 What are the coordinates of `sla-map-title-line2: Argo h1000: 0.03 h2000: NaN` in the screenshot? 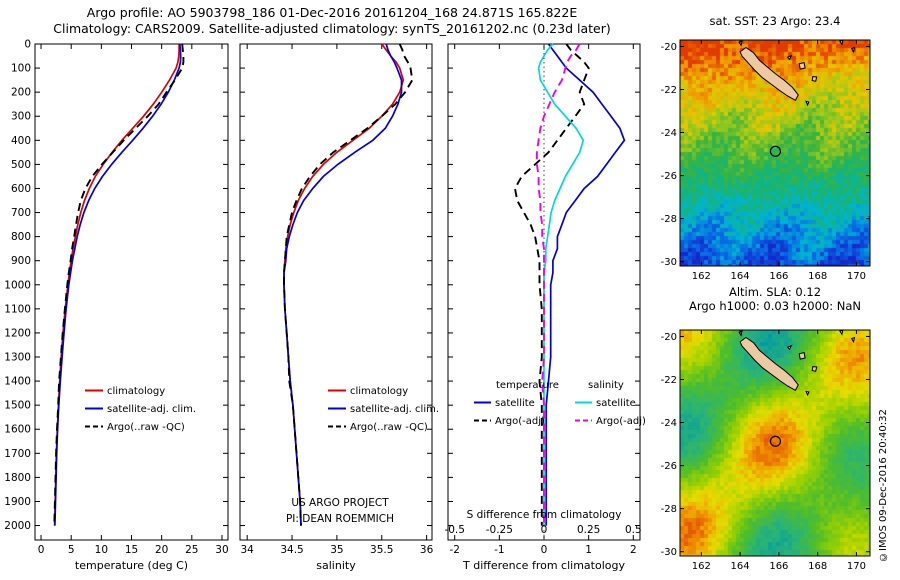 It's located at (775, 306).